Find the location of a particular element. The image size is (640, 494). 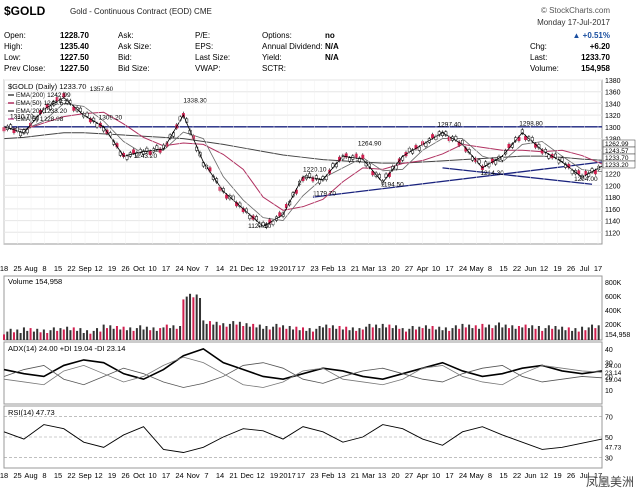

legend-label: EMA(5) 1228.98 is located at coordinates (40, 119).